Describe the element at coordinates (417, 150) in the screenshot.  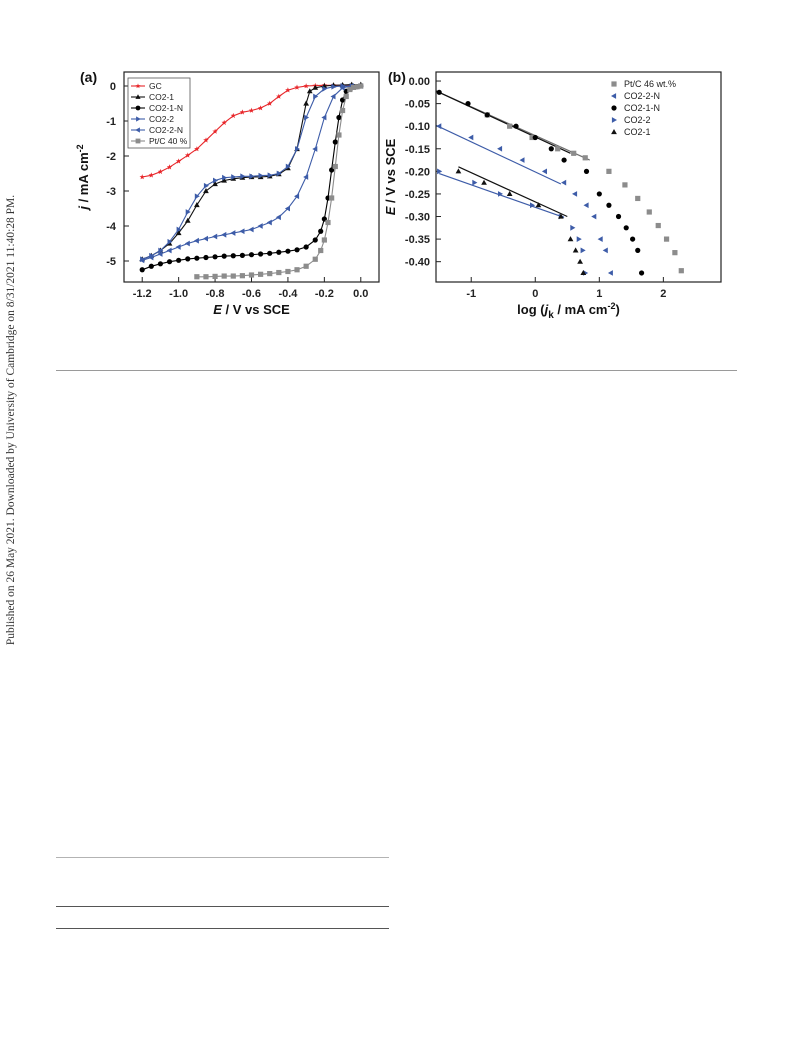
I see `y-tick-label: -0.15` at that location.